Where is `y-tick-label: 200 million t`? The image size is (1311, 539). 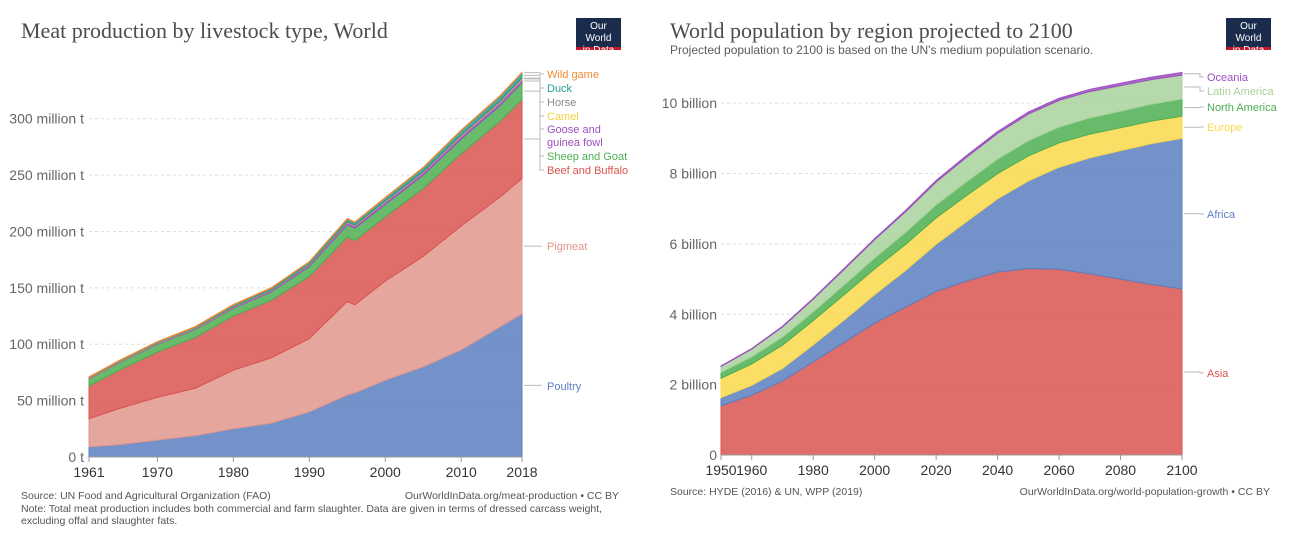 y-tick-label: 200 million t is located at coordinates (46, 231).